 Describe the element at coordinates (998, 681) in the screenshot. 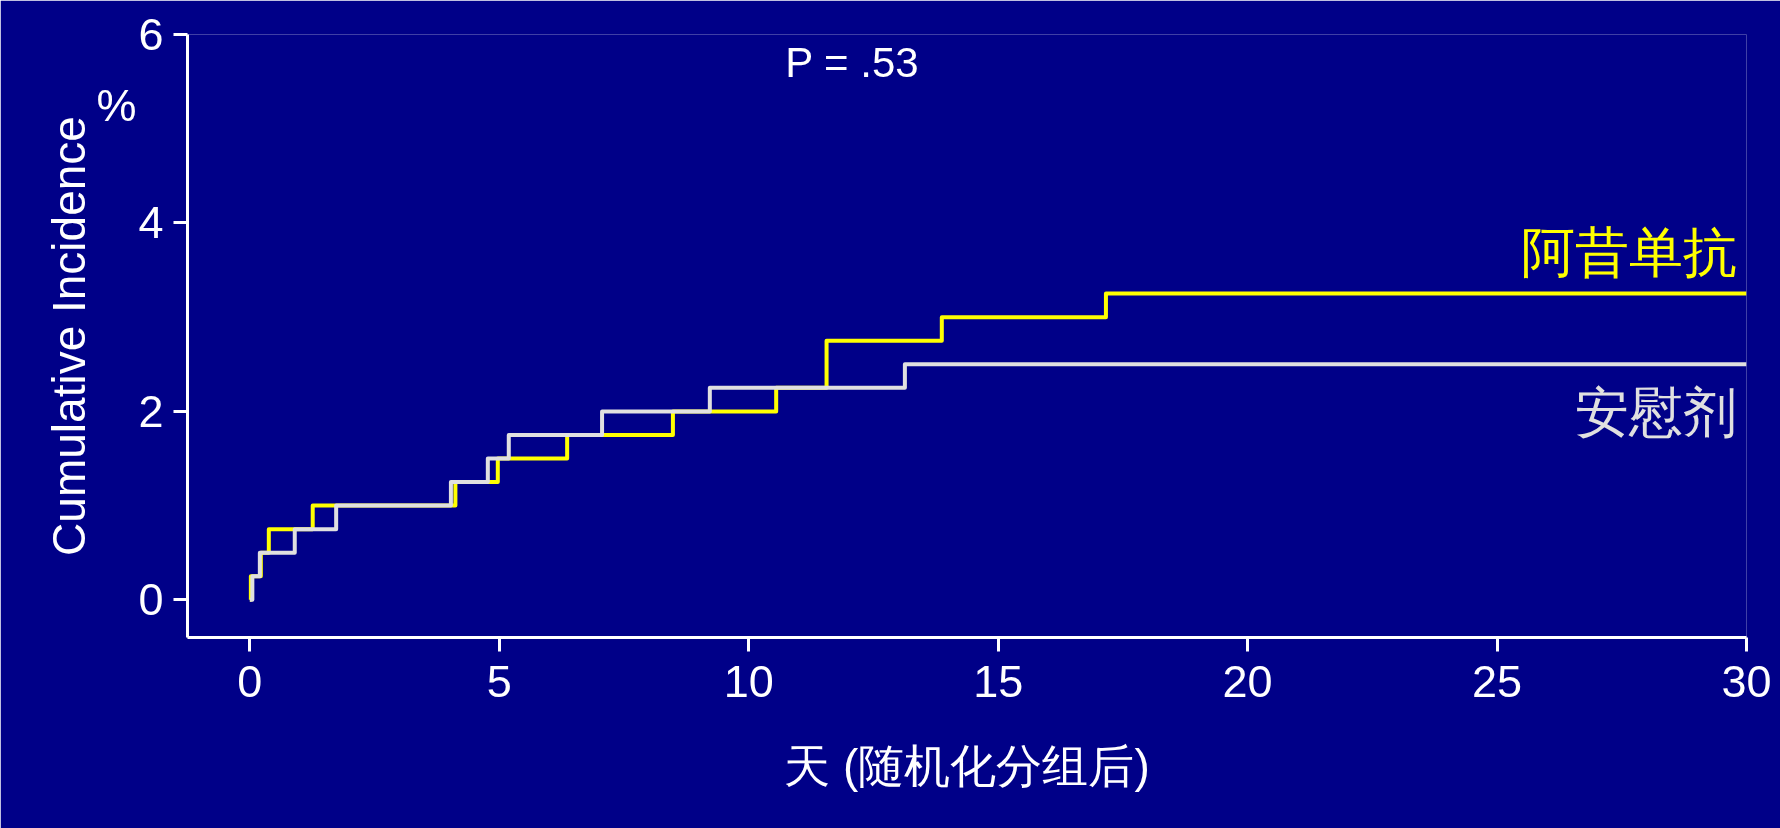

I see `x-tick-label: 15` at that location.